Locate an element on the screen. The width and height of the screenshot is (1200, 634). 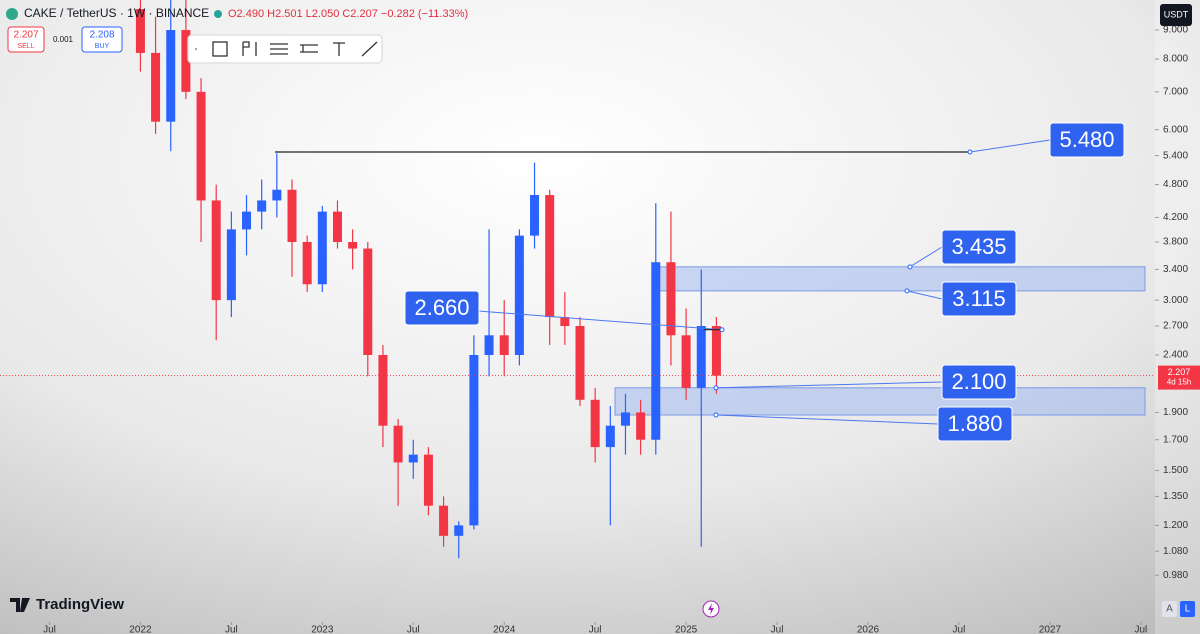
tool-lines is located at coordinates (279, 49).